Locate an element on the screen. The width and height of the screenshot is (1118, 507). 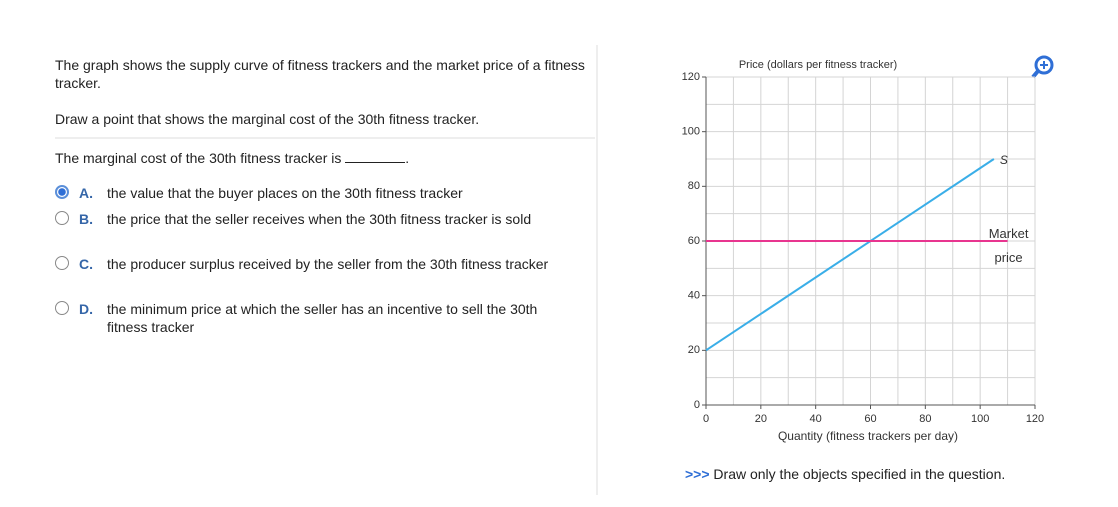
series-line is located at coordinates (850, 255).